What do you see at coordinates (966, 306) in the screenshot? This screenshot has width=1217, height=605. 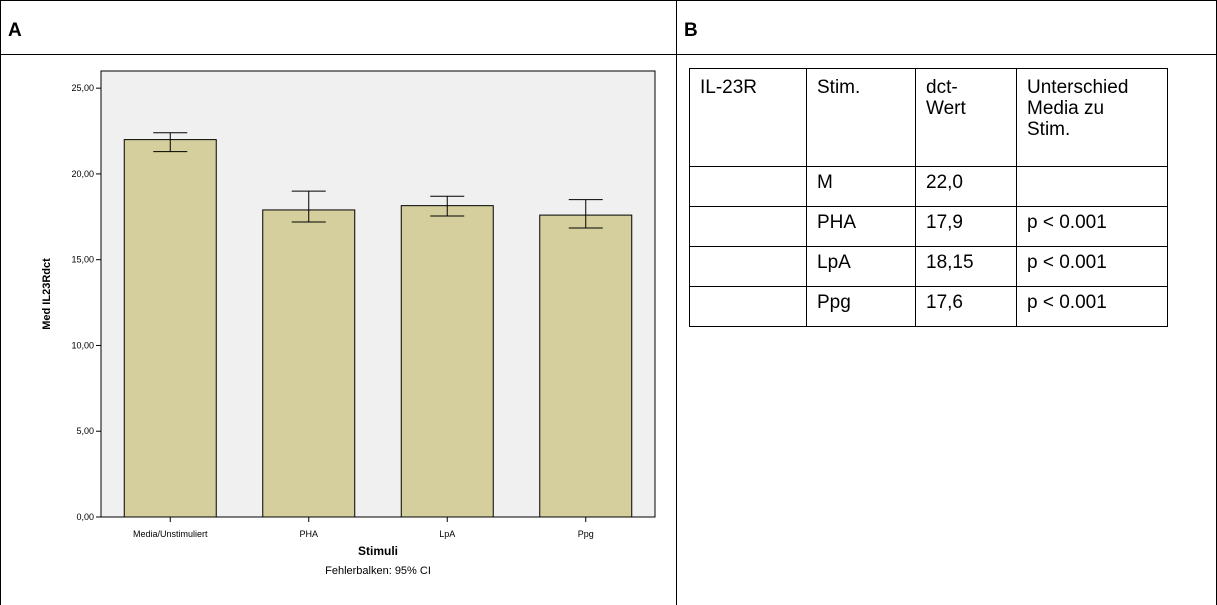 I see `table-cell: 17,6` at bounding box center [966, 306].